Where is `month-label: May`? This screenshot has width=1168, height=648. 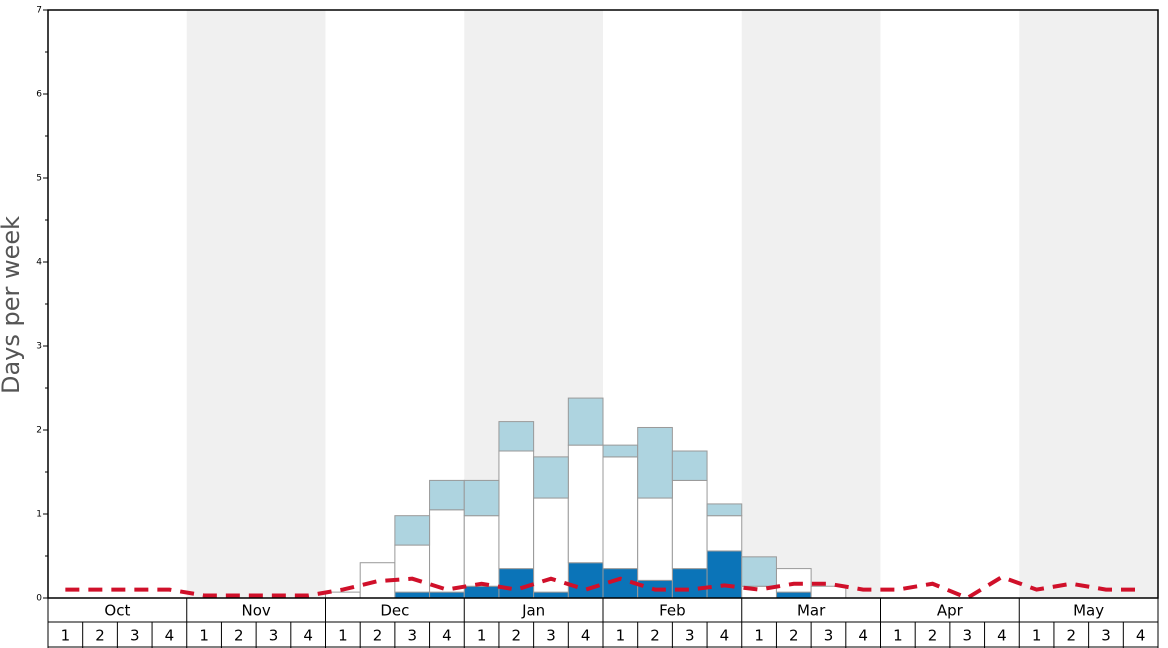 month-label: May is located at coordinates (1088, 611).